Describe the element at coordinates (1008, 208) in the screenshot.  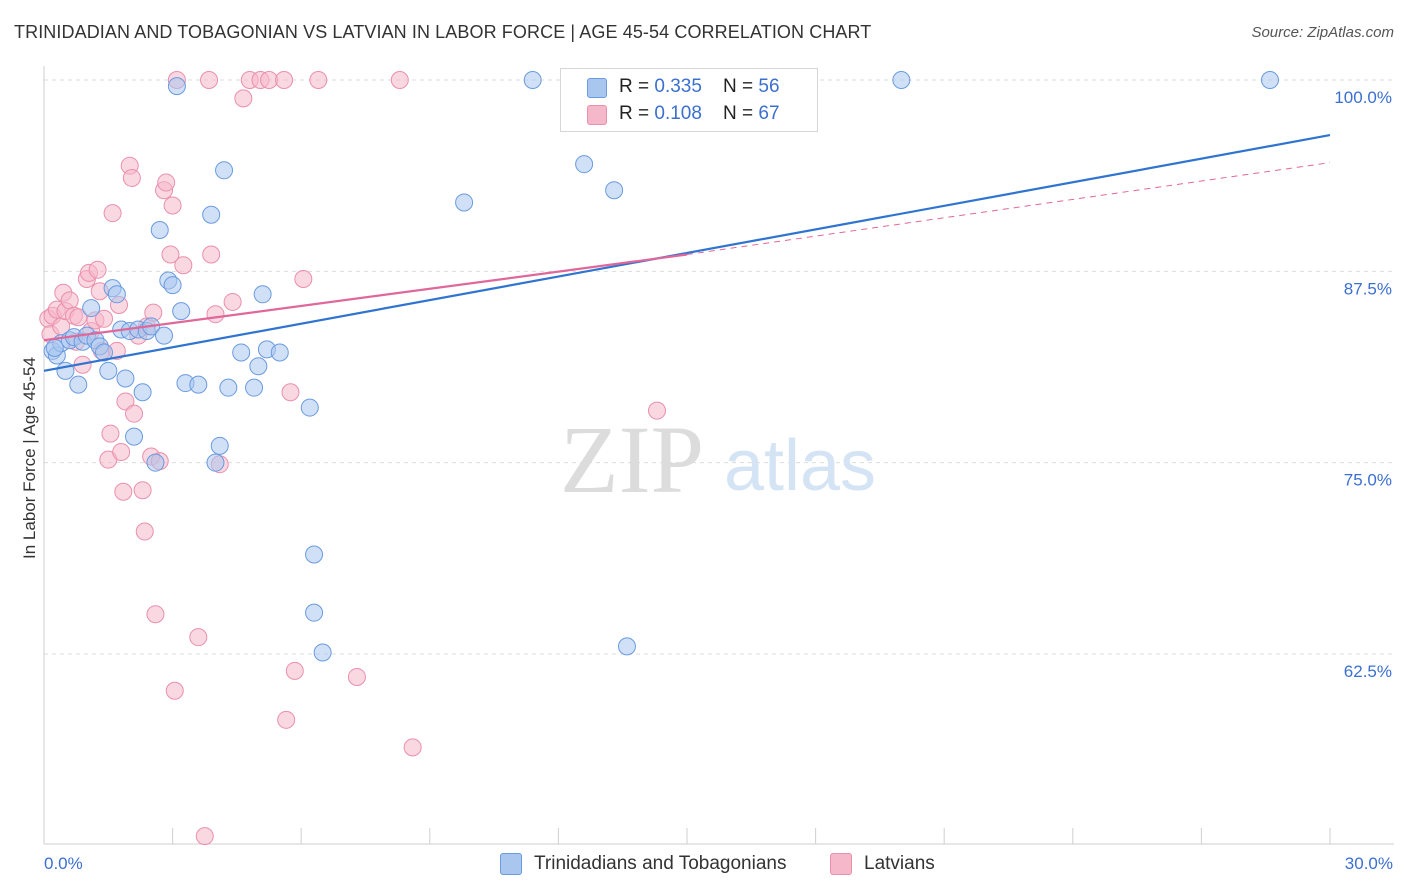
I see `latvian-trend-extension` at that location.